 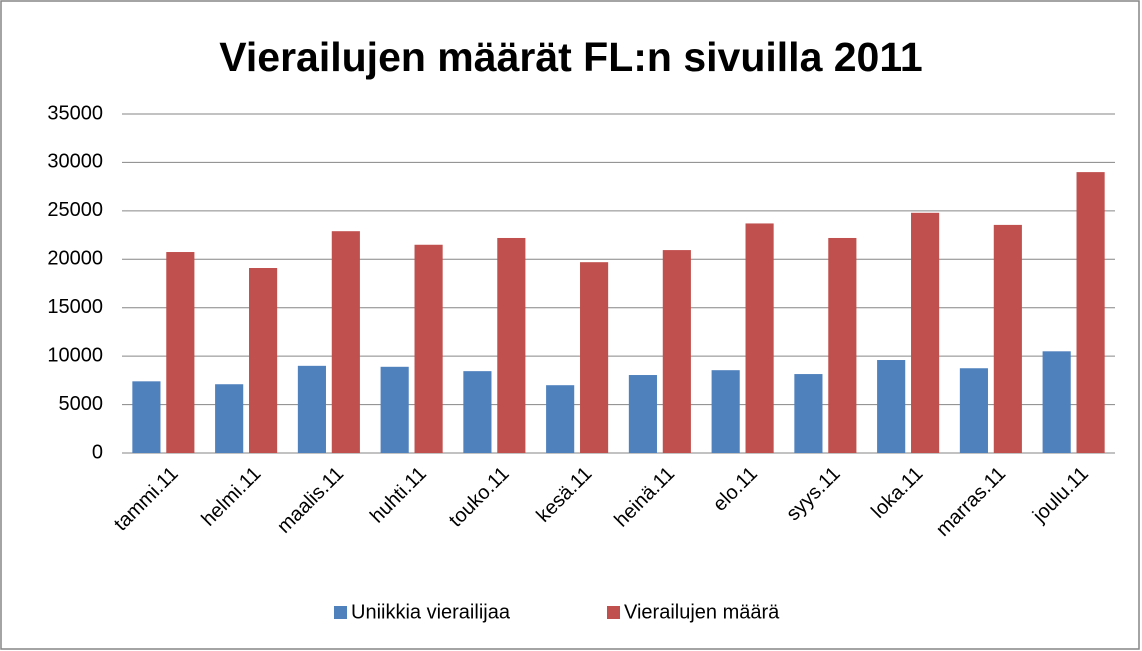 What do you see at coordinates (75, 113) in the screenshot?
I see `y-tick-label: 35000` at bounding box center [75, 113].